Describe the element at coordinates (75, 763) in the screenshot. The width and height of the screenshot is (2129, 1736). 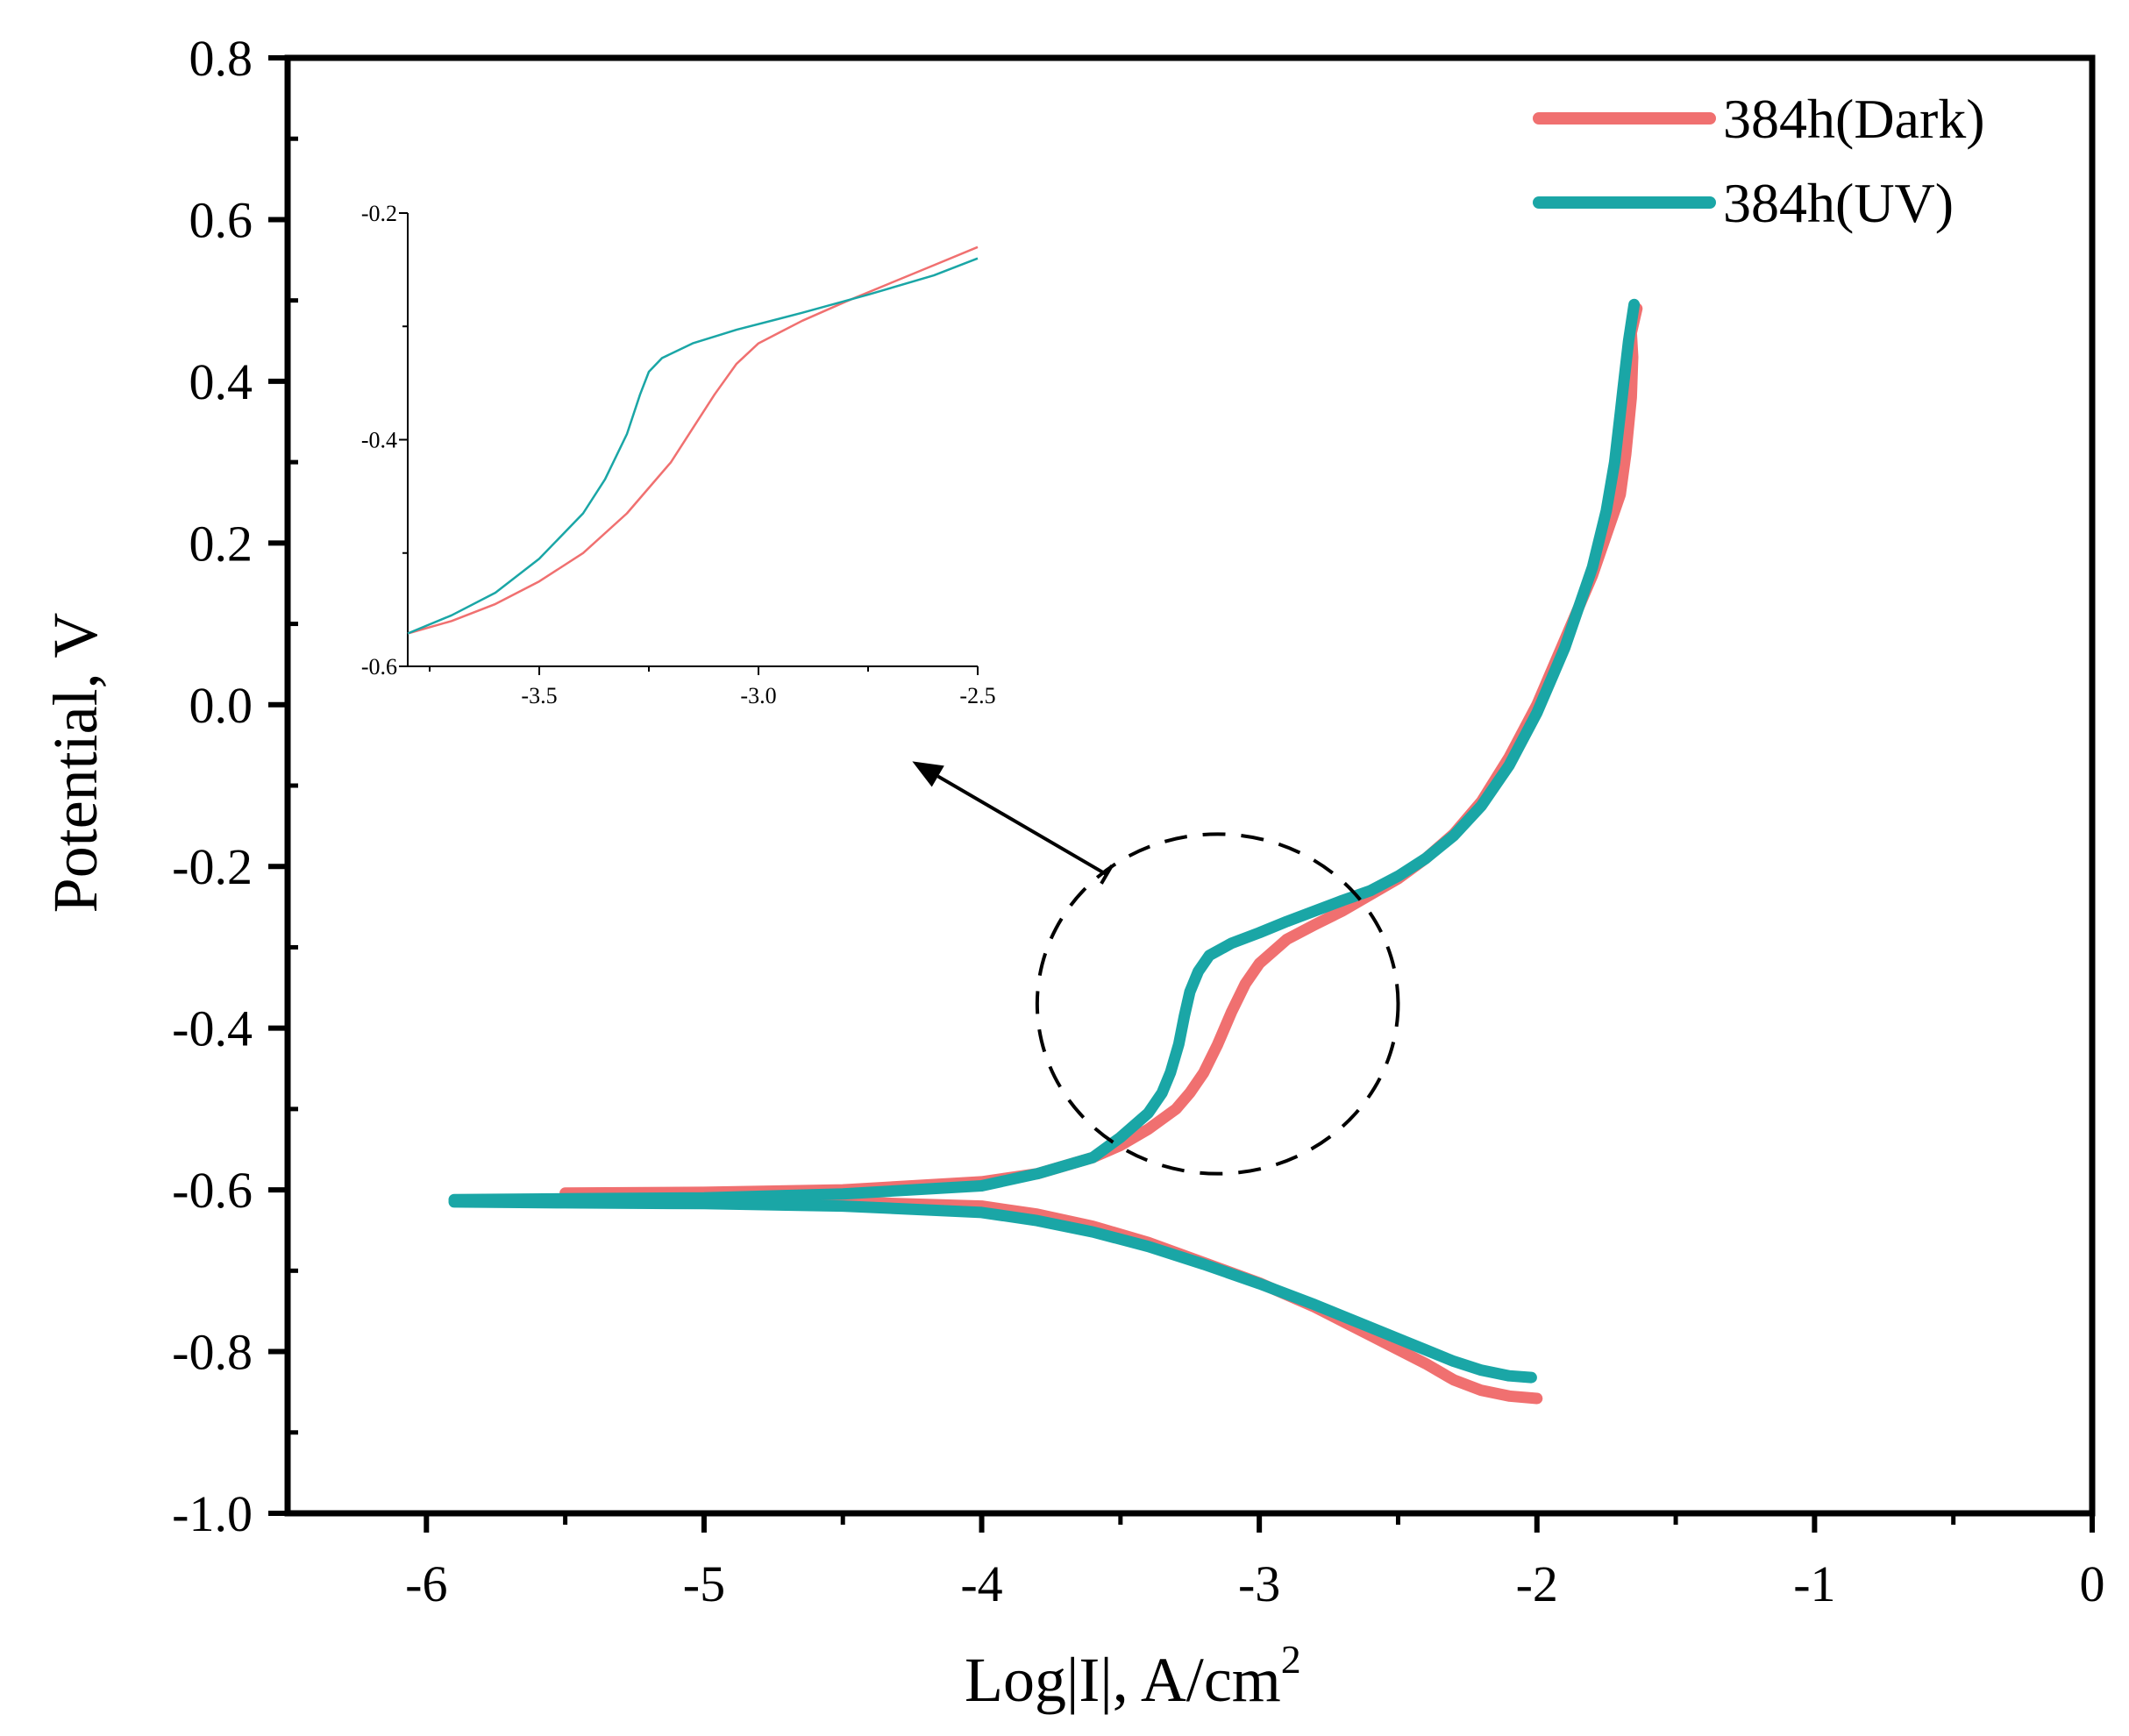
I see `y-axis-title: Potential, V` at that location.